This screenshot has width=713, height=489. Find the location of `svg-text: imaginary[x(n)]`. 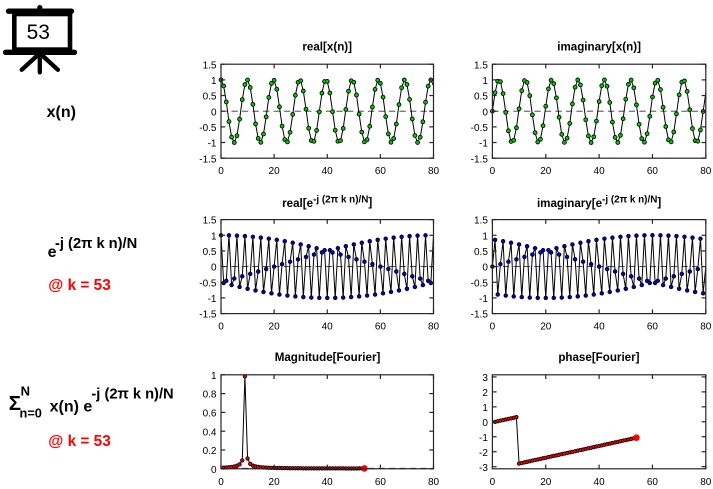

svg-text: imaginary[x(n)] is located at coordinates (599, 47).